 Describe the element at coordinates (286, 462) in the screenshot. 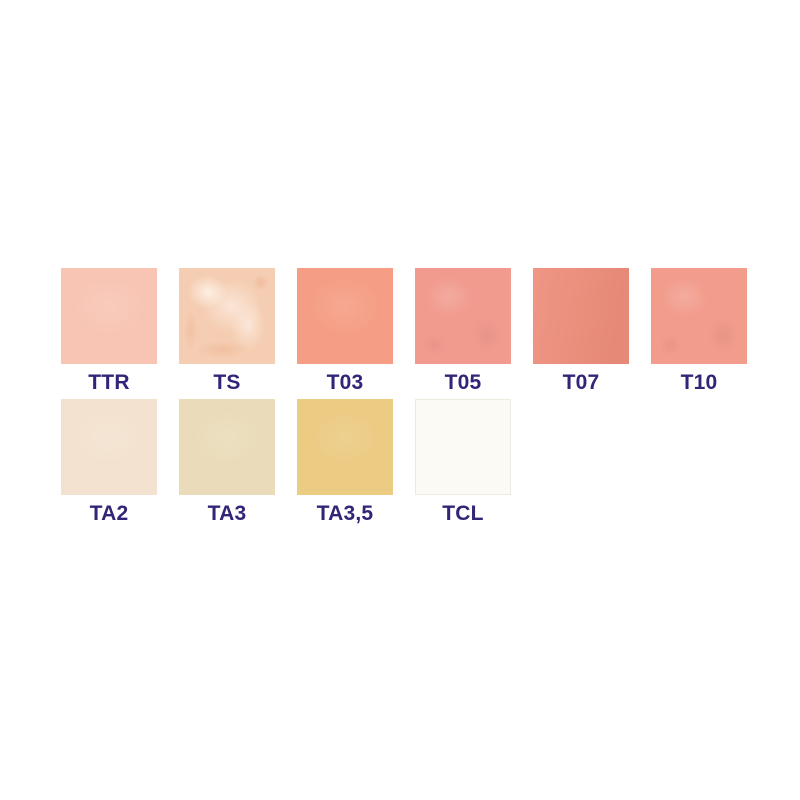

I see `gum-base-shades-row: TA2 TA3 TA3,5 TCL` at that location.